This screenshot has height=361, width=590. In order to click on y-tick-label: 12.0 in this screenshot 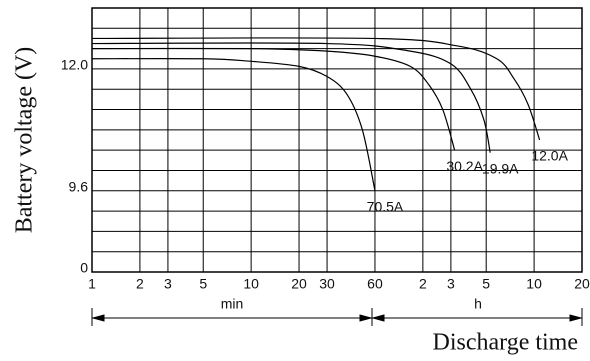, I will do `click(74, 65)`.